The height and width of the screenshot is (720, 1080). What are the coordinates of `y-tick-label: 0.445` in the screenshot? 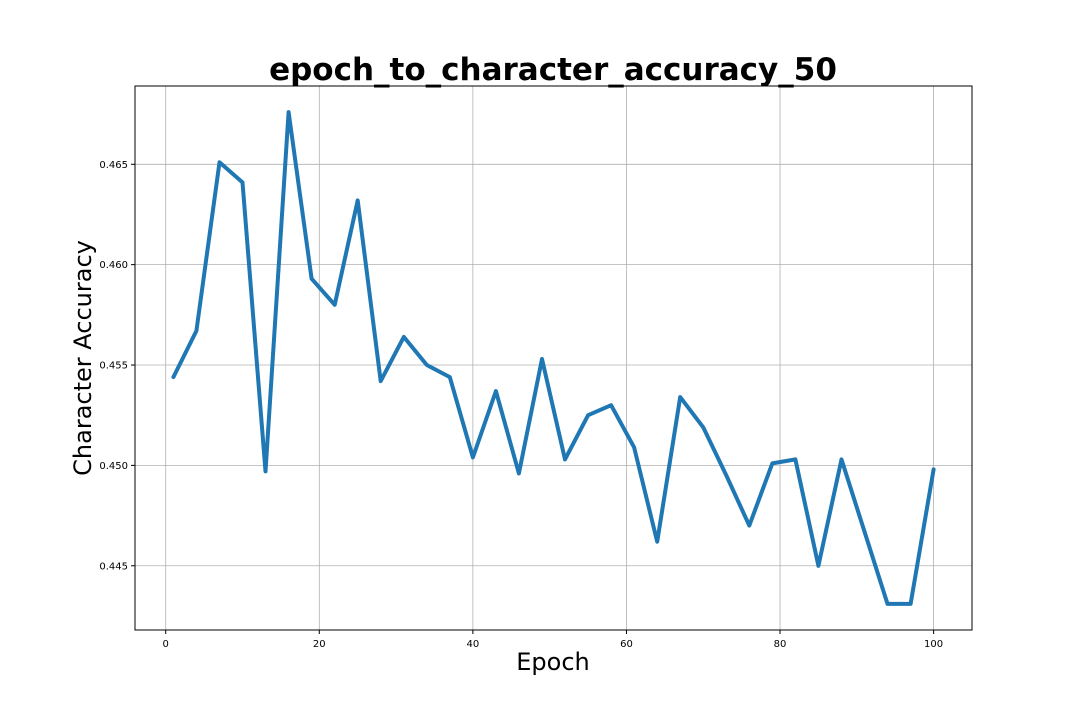 It's located at (113, 566).